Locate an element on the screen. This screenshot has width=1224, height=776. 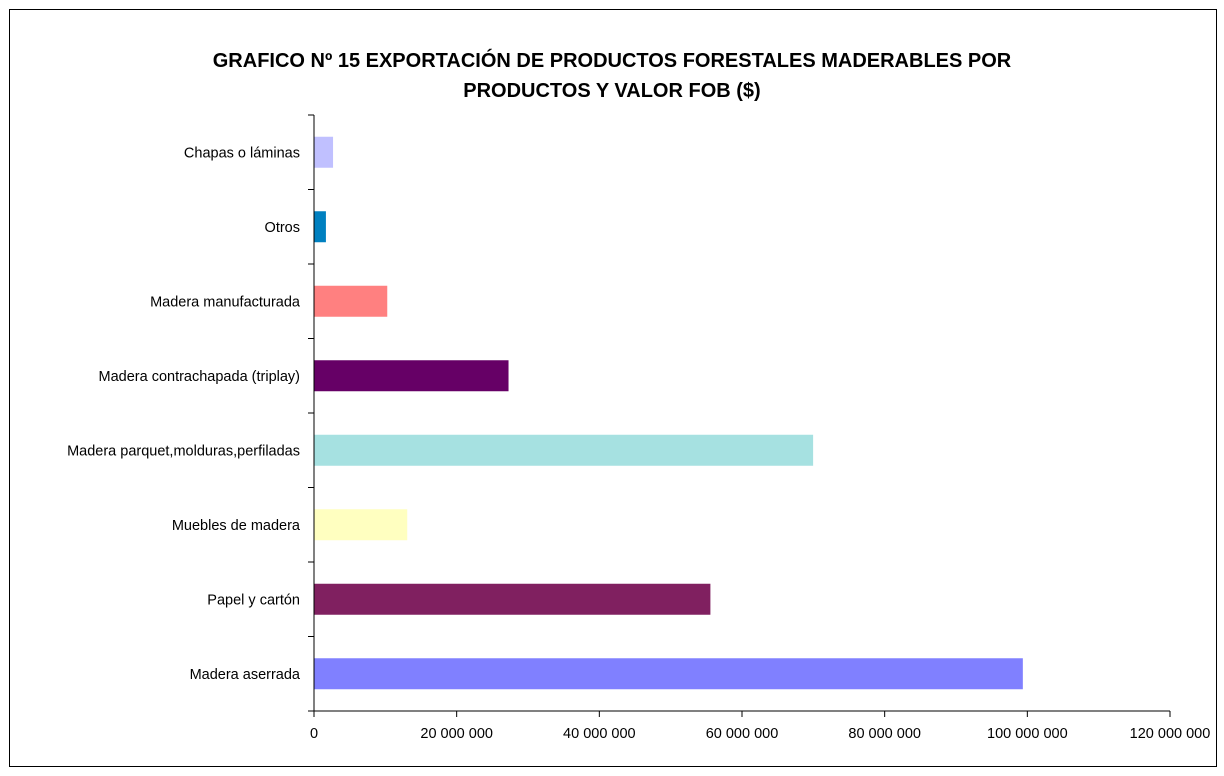
x-tick-label: 100 000 000 is located at coordinates (1027, 734).